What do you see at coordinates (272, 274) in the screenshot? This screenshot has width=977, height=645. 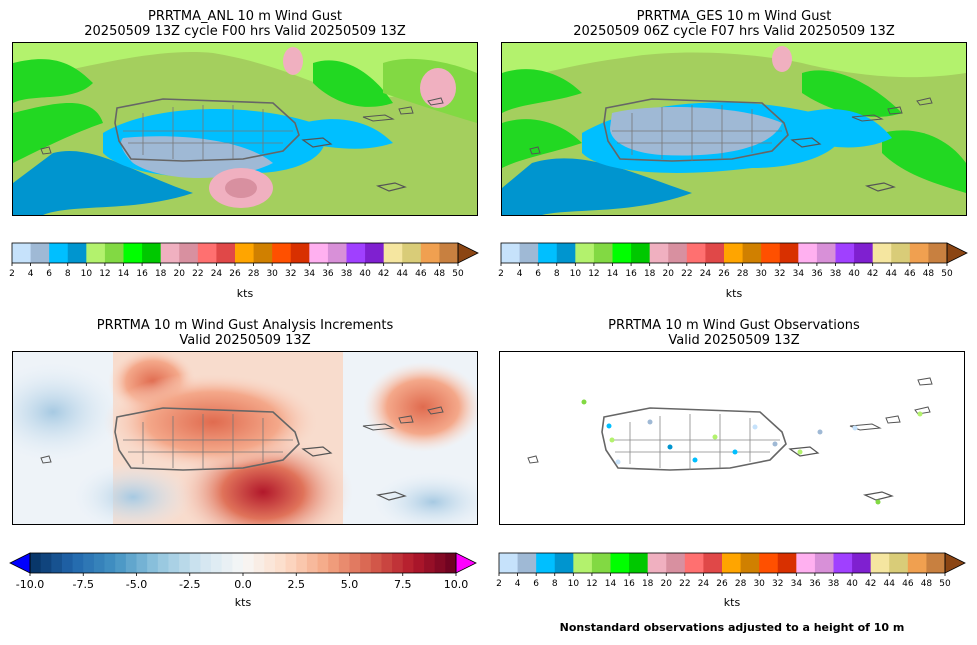 I see `colorbar-tick-label: 30` at bounding box center [272, 274].